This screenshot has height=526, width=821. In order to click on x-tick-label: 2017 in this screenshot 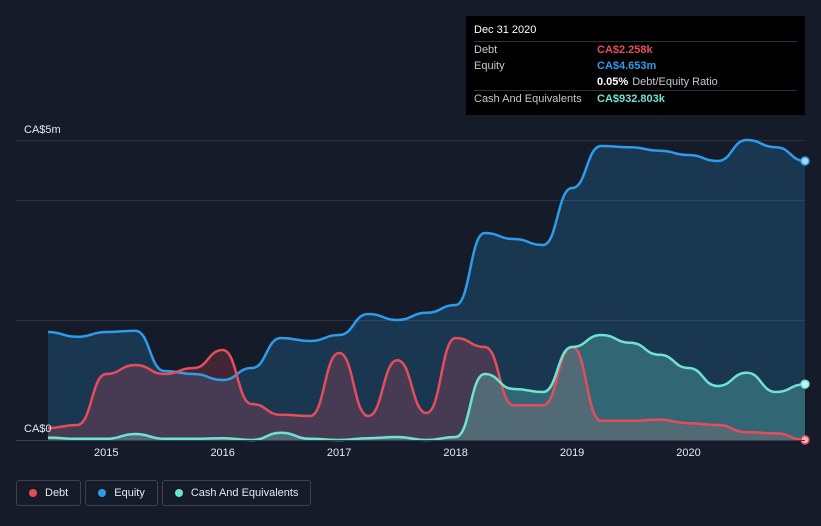, I will do `click(339, 453)`.